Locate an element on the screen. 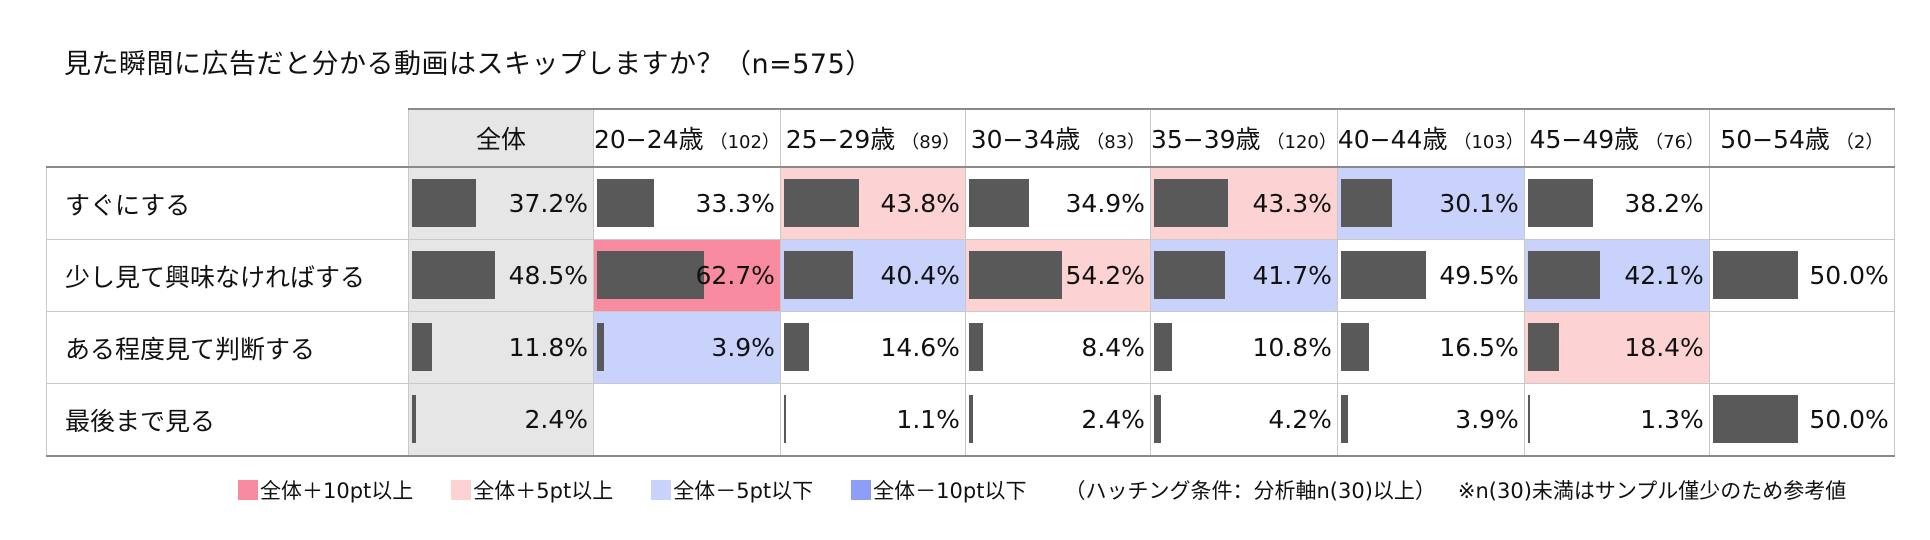 This screenshot has height=540, width=1930. data-label: 34.9% is located at coordinates (1105, 203).